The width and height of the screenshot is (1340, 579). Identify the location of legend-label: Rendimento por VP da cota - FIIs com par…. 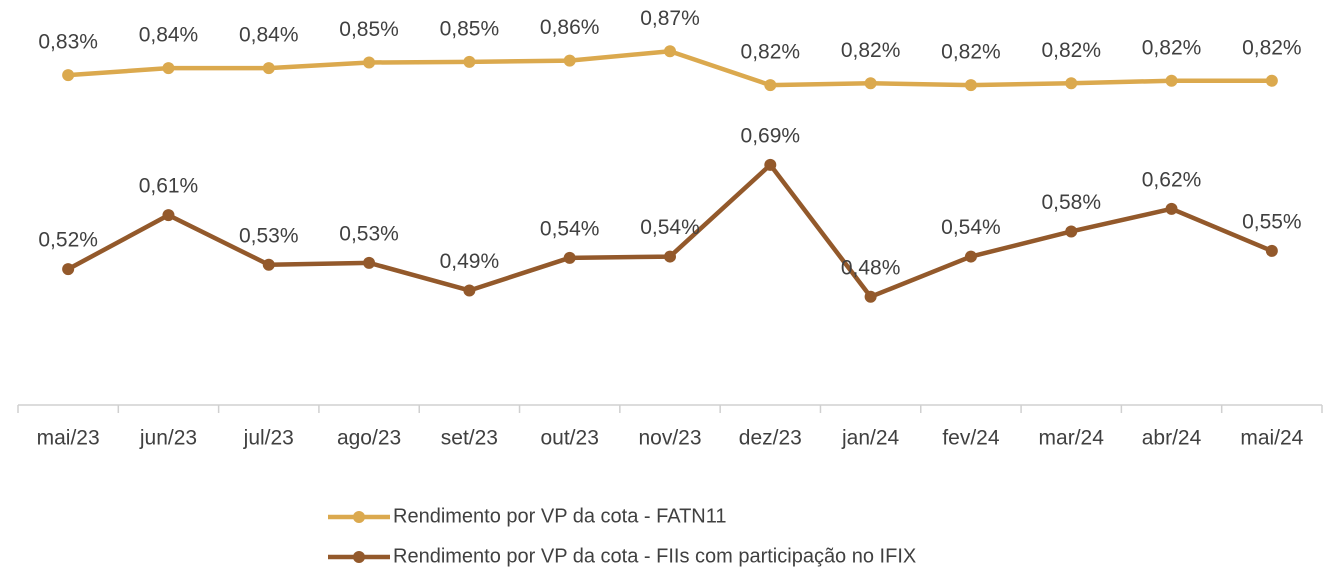
(654, 556).